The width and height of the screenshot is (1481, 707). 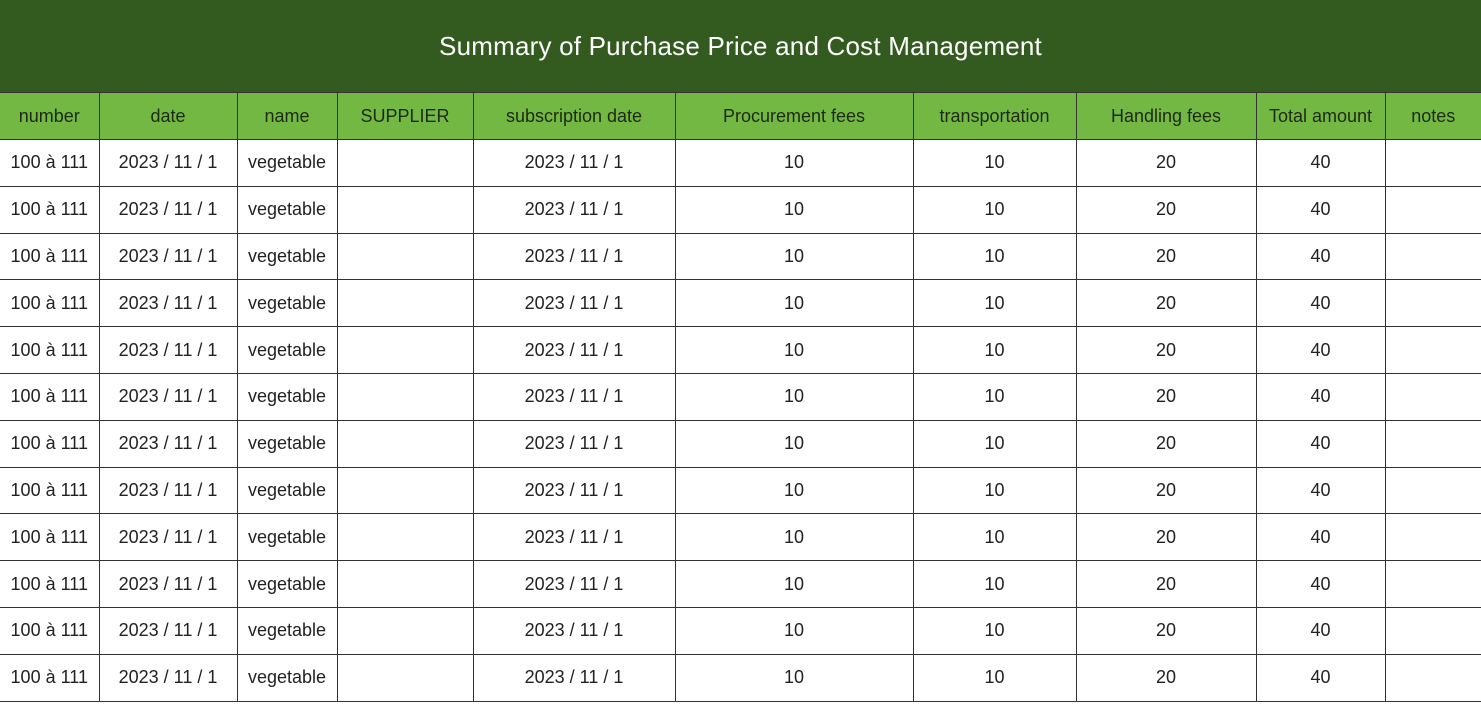 What do you see at coordinates (574, 116) in the screenshot?
I see `column-header-subscription-date: subscription date` at bounding box center [574, 116].